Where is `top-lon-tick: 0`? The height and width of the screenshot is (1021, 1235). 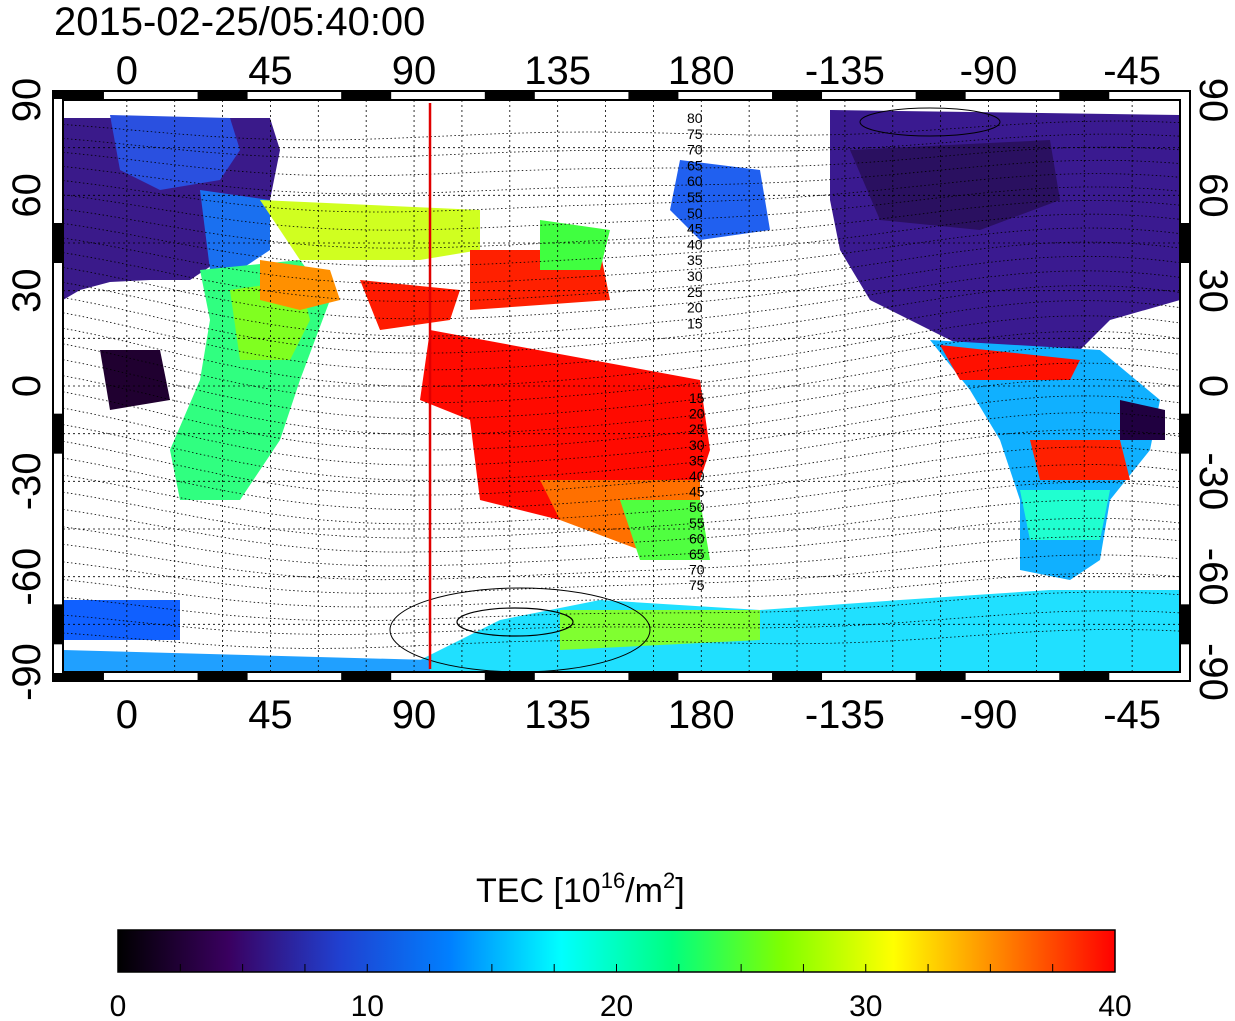 top-lon-tick: 0 is located at coordinates (127, 71).